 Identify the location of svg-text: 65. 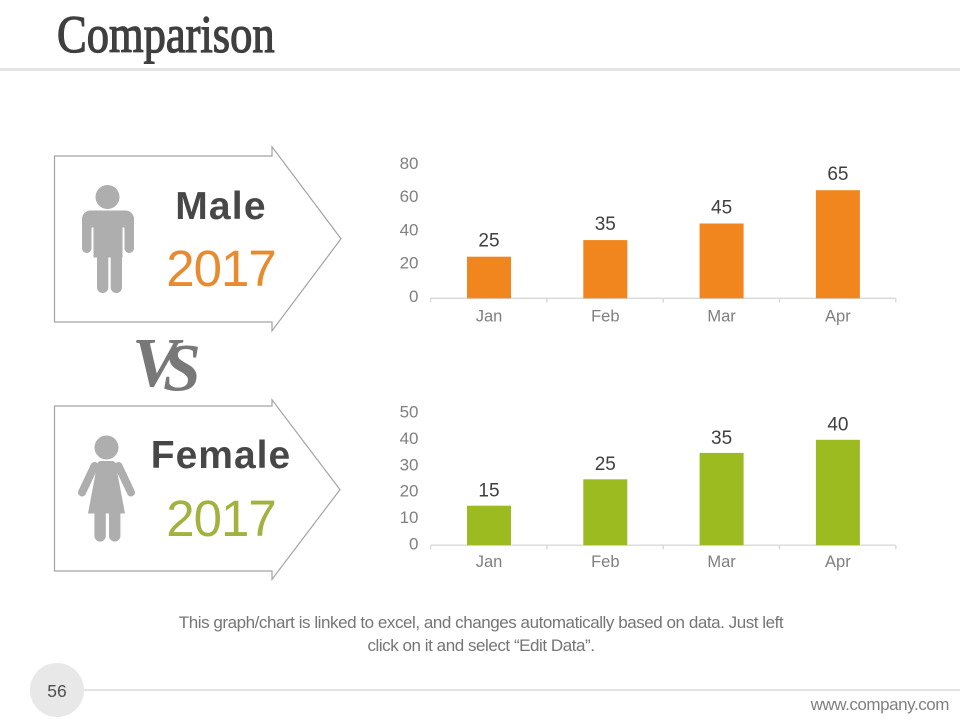
(837, 174).